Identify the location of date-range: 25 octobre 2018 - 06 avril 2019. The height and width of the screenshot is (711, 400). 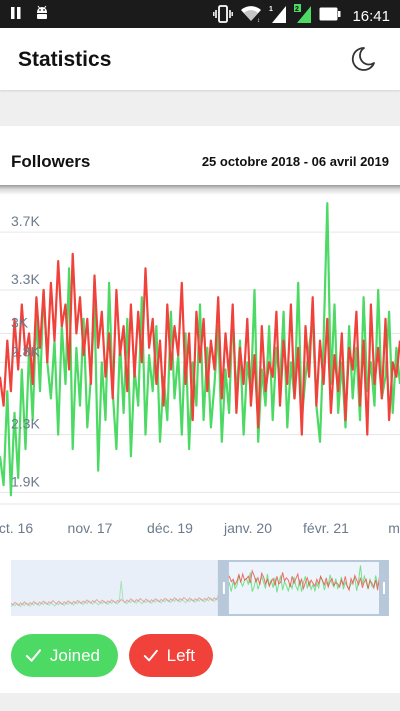
(295, 161).